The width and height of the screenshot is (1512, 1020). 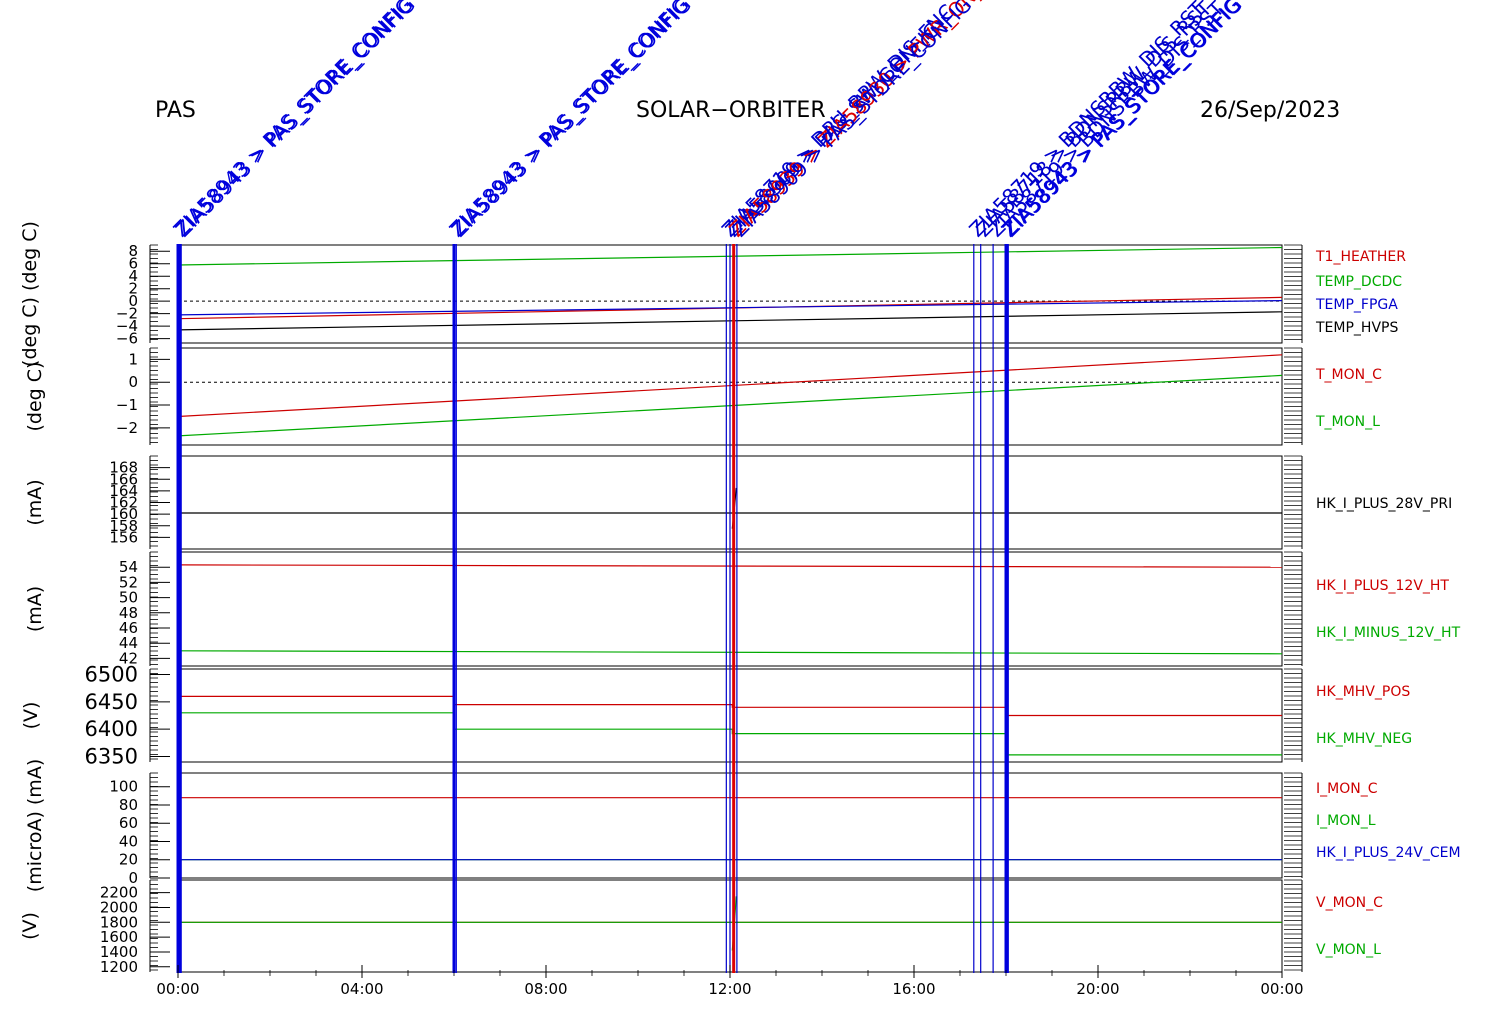 What do you see at coordinates (30, 294) in the screenshot?
I see `y-axis-label: (deg C) (deg C)` at bounding box center [30, 294].